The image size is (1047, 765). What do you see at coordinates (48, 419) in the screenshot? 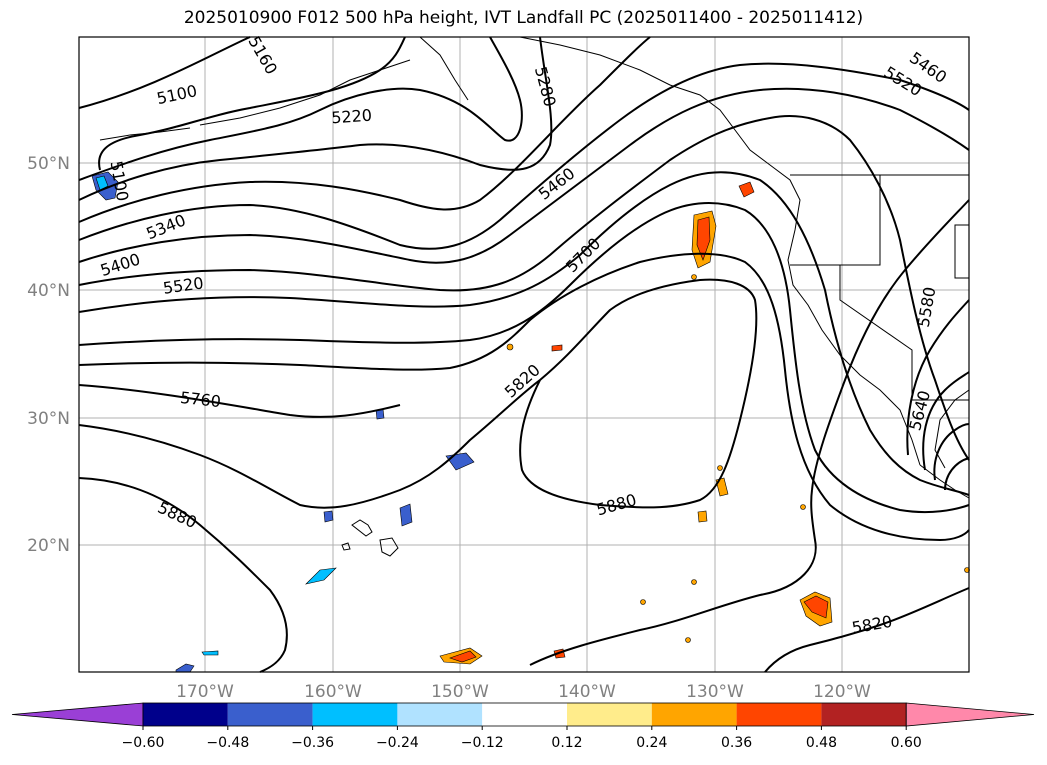
I see `lat-label: 30°N` at bounding box center [48, 419].